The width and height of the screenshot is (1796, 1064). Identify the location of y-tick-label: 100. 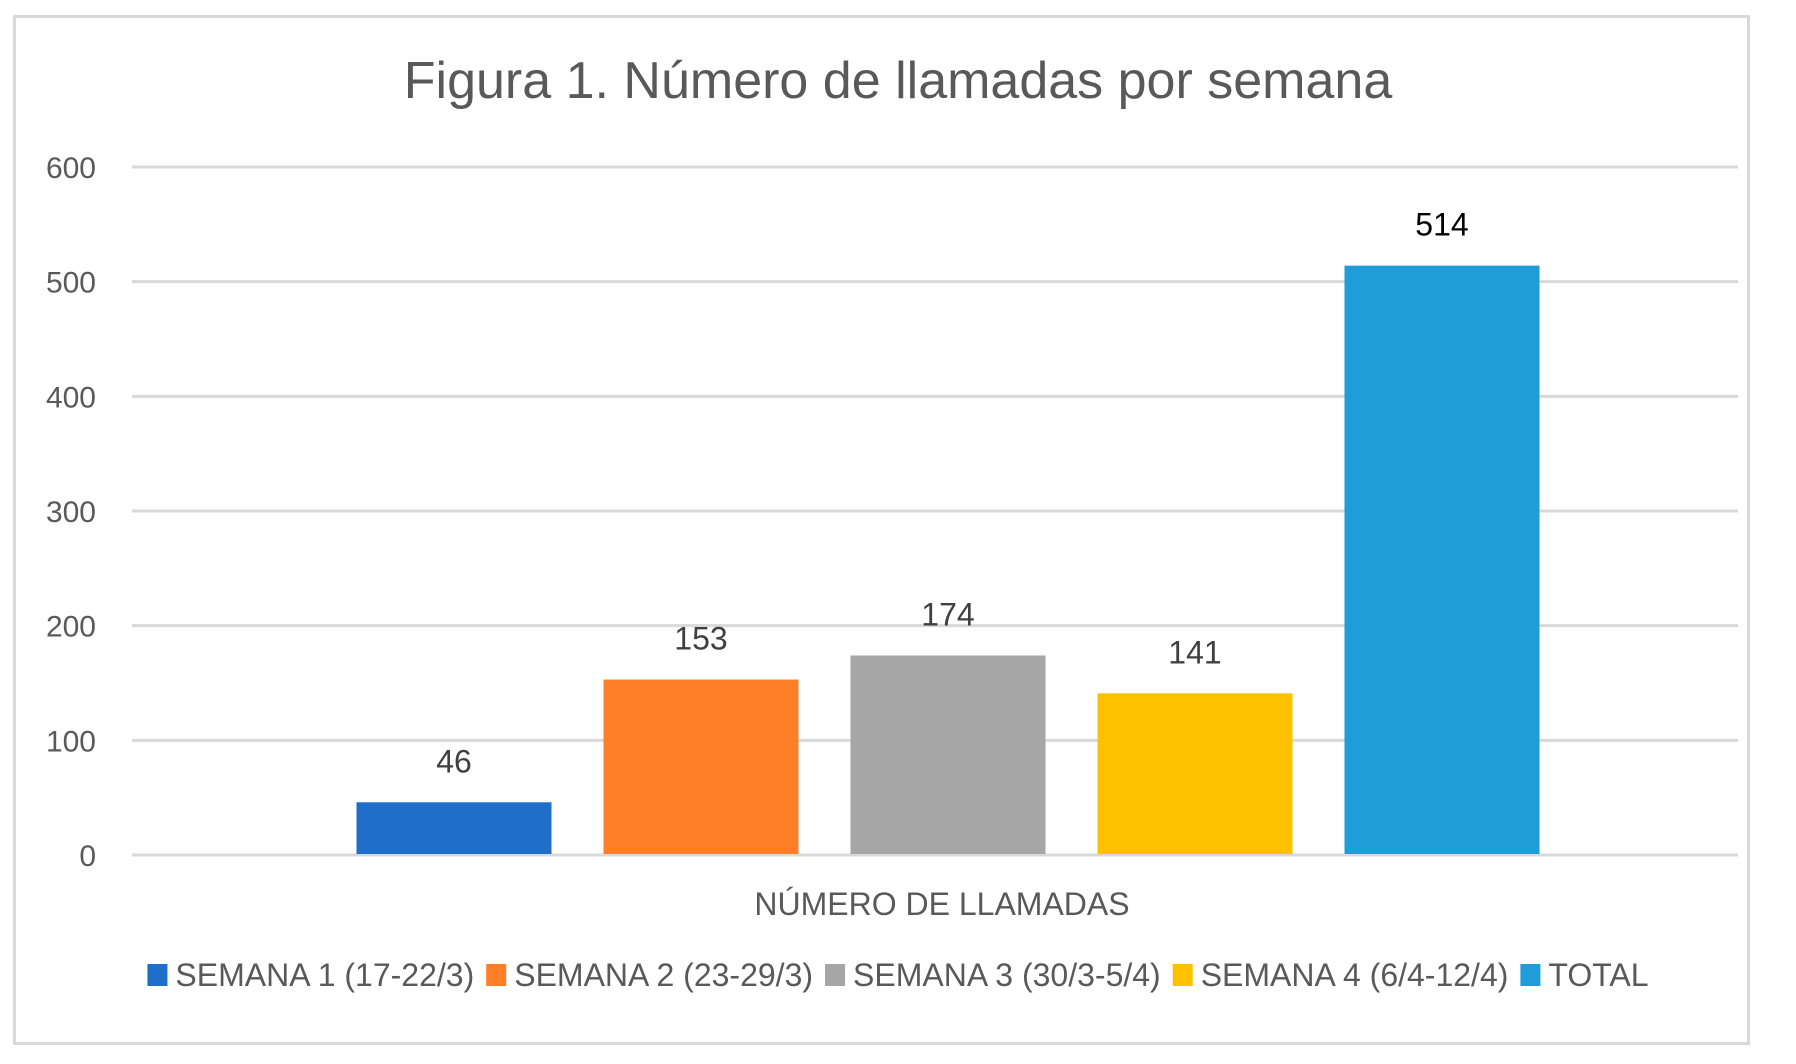
(71, 741).